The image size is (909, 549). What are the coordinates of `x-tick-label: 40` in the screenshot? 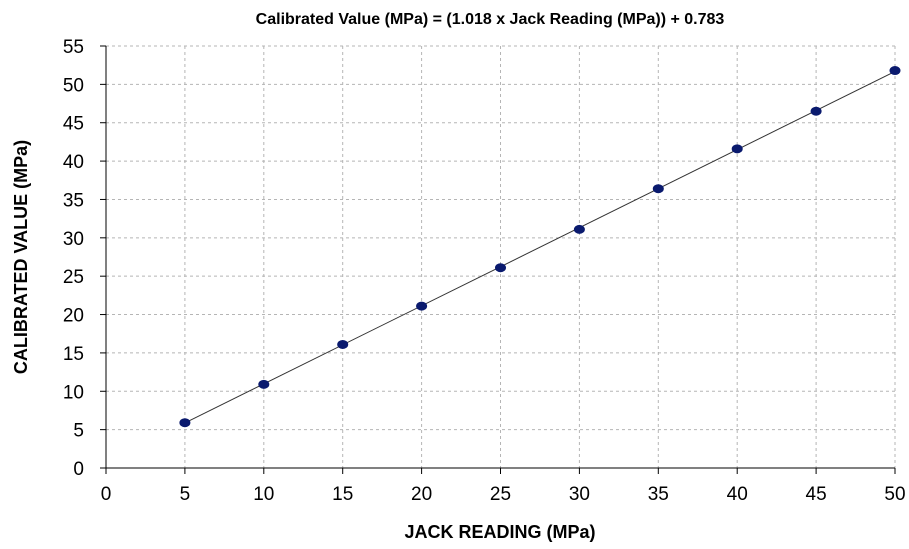 It's located at (737, 494).